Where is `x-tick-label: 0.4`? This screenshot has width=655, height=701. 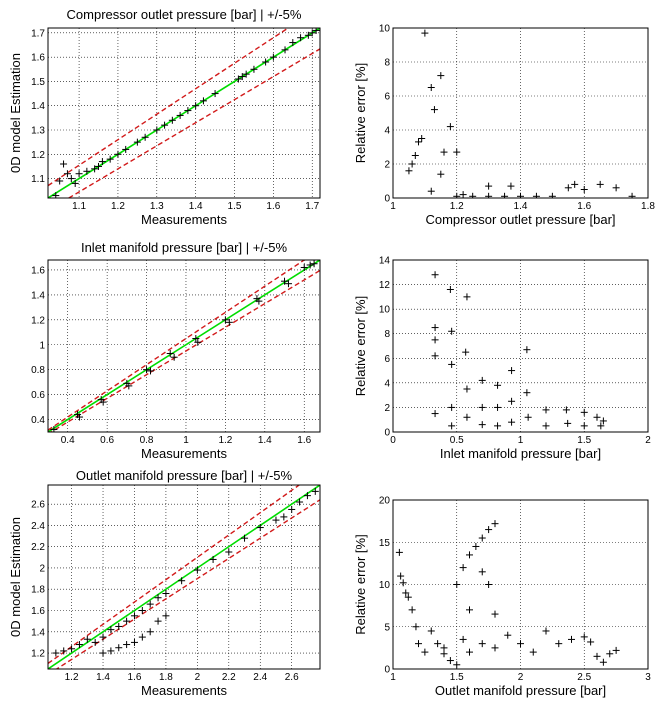
x-tick-label: 0.4 is located at coordinates (68, 440).